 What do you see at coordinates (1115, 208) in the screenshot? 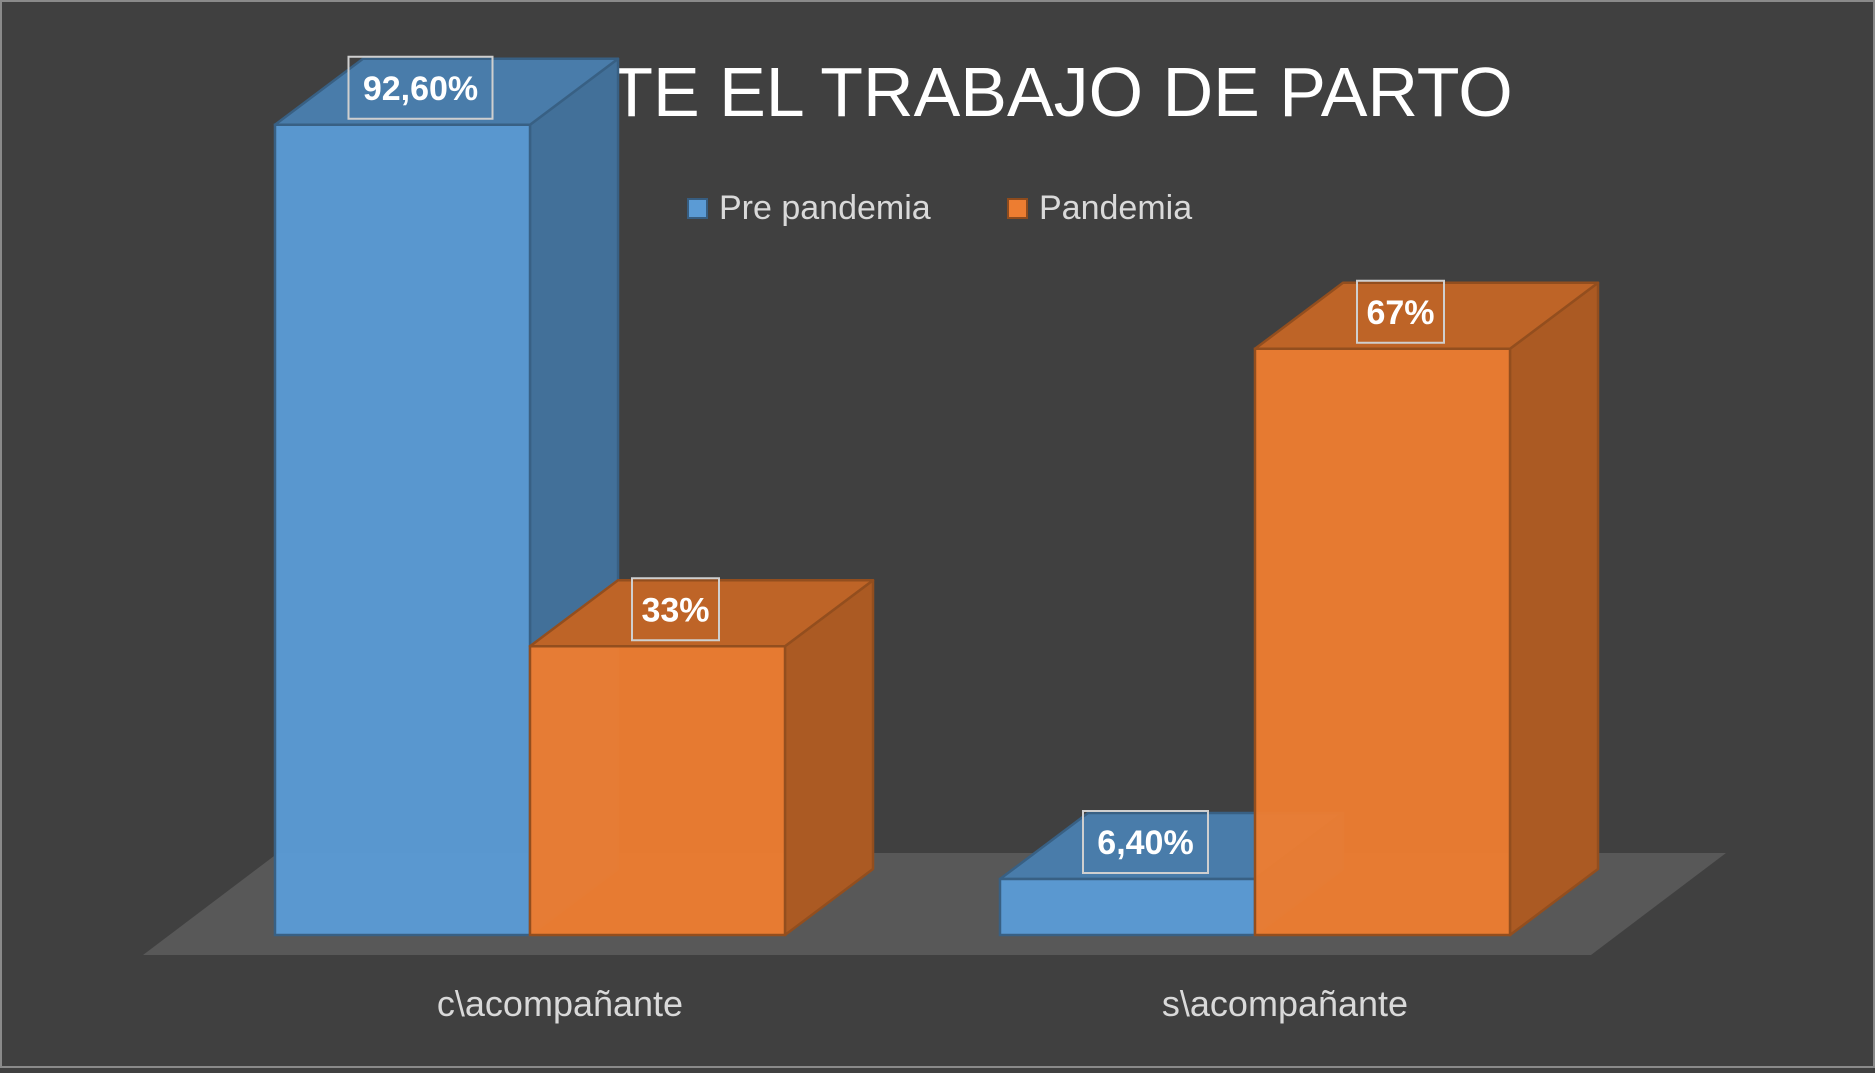
I see `legend-label-1: Pandemia` at bounding box center [1115, 208].